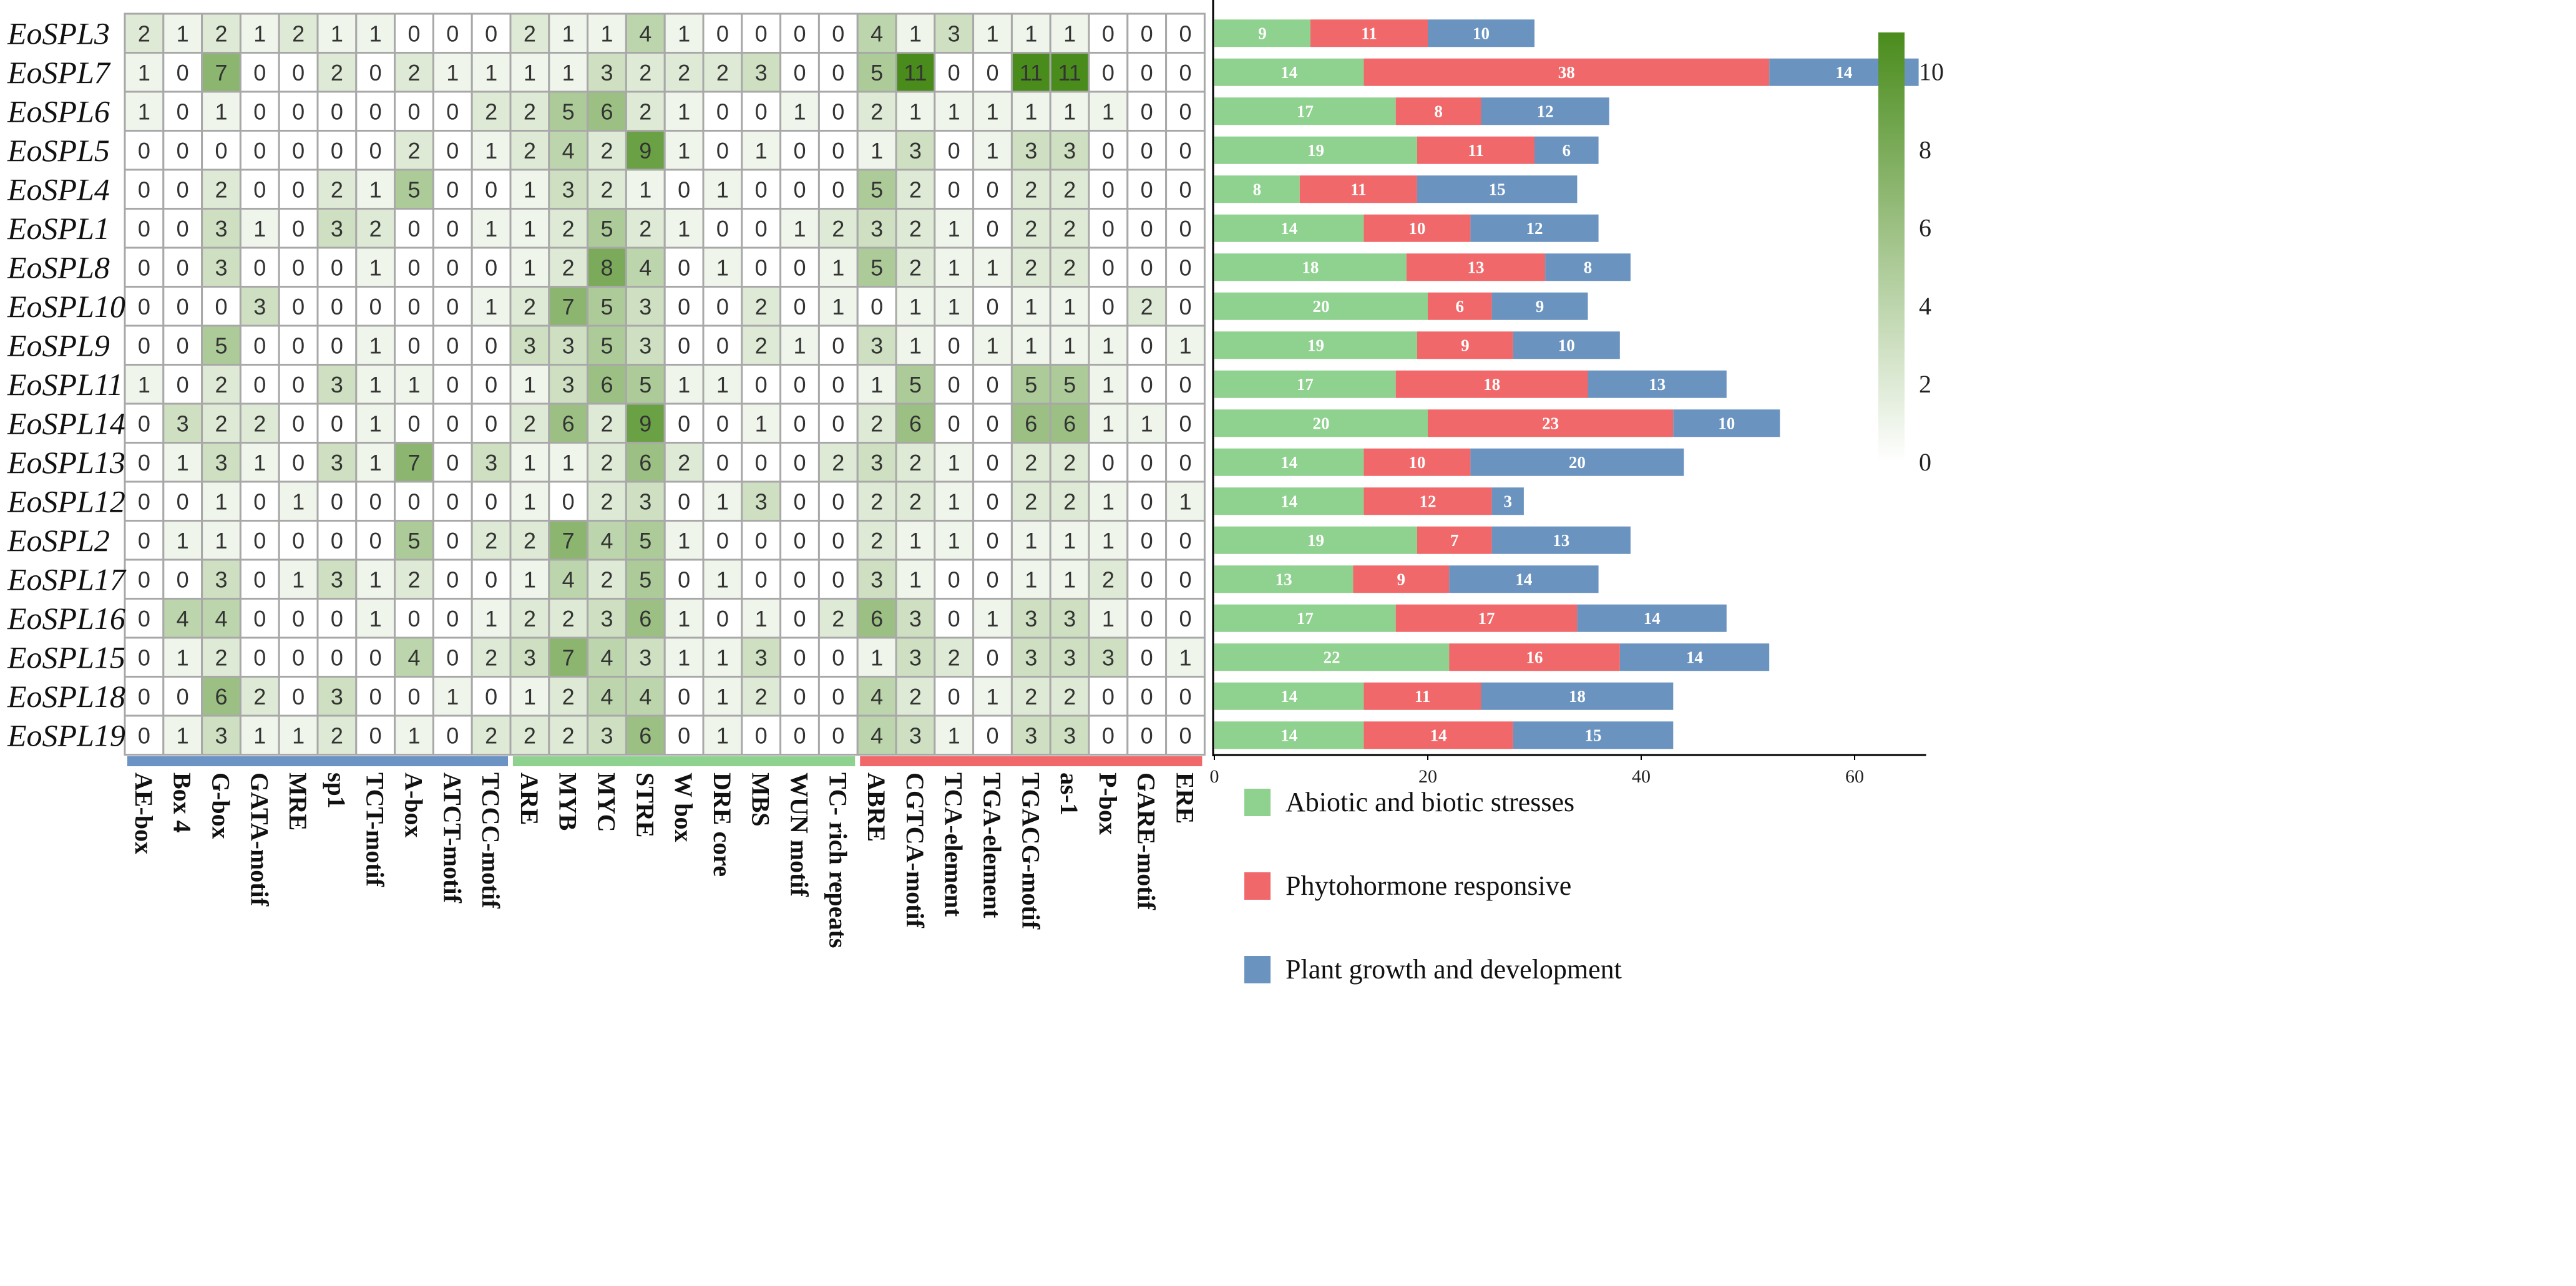 The height and width of the screenshot is (1286, 2576). What do you see at coordinates (1568, 771) in the screenshot?
I see `bar-x-axis: 0 20 40 60` at bounding box center [1568, 771].